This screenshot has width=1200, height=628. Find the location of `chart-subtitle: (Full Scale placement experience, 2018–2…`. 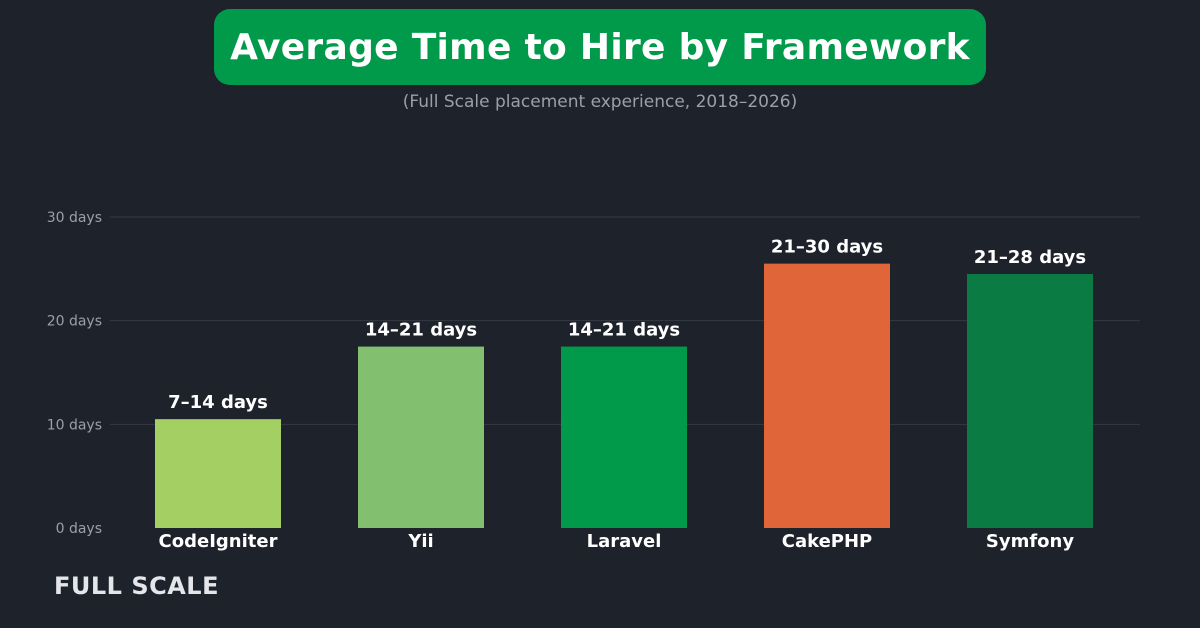

chart-subtitle: (Full Scale placement experience, 2018–2… is located at coordinates (600, 102).